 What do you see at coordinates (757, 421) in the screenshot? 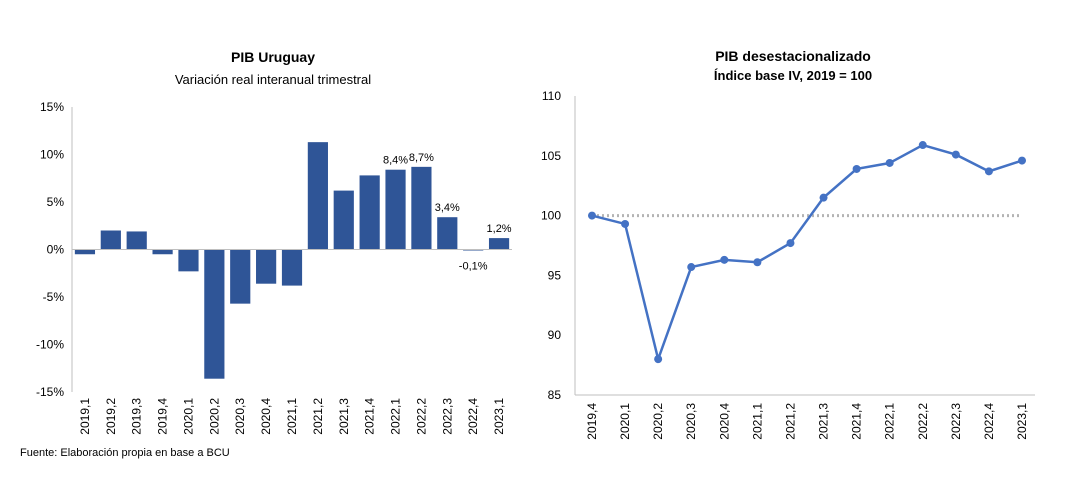
I see `line-x-tick-label: 2021,1` at bounding box center [757, 421].